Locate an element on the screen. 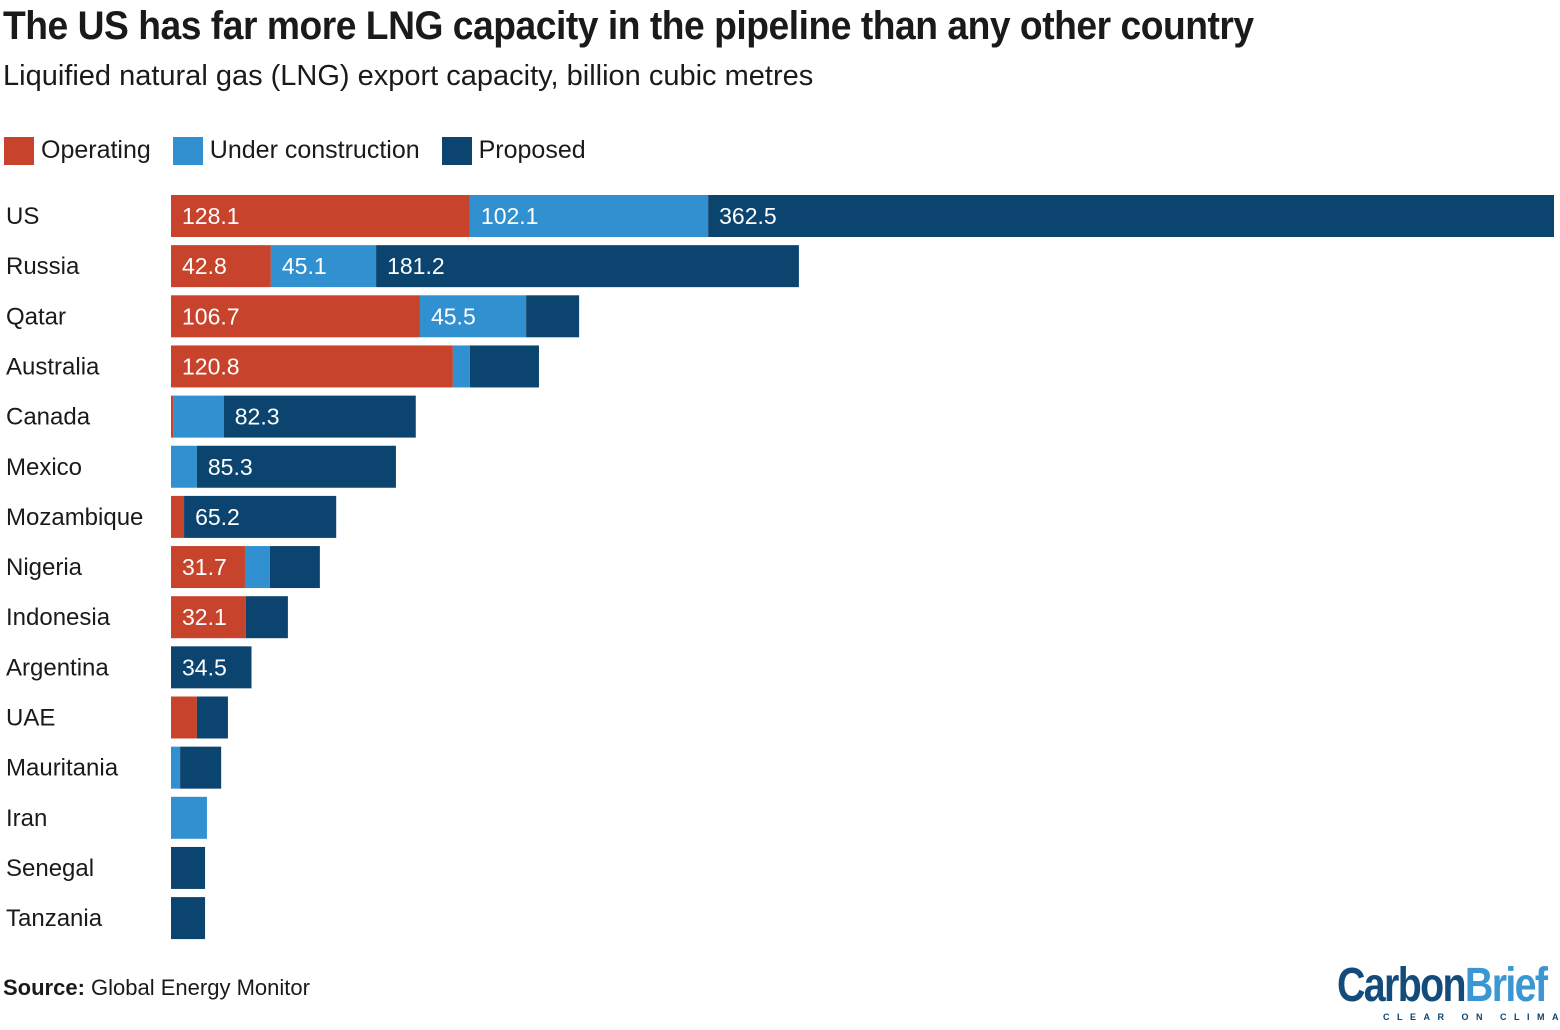 Image resolution: width=1560 pixels, height=1030 pixels. carbonbrief-logo: CarbonBrief CLEAR ON CLIMATE is located at coordinates (1448, 991).